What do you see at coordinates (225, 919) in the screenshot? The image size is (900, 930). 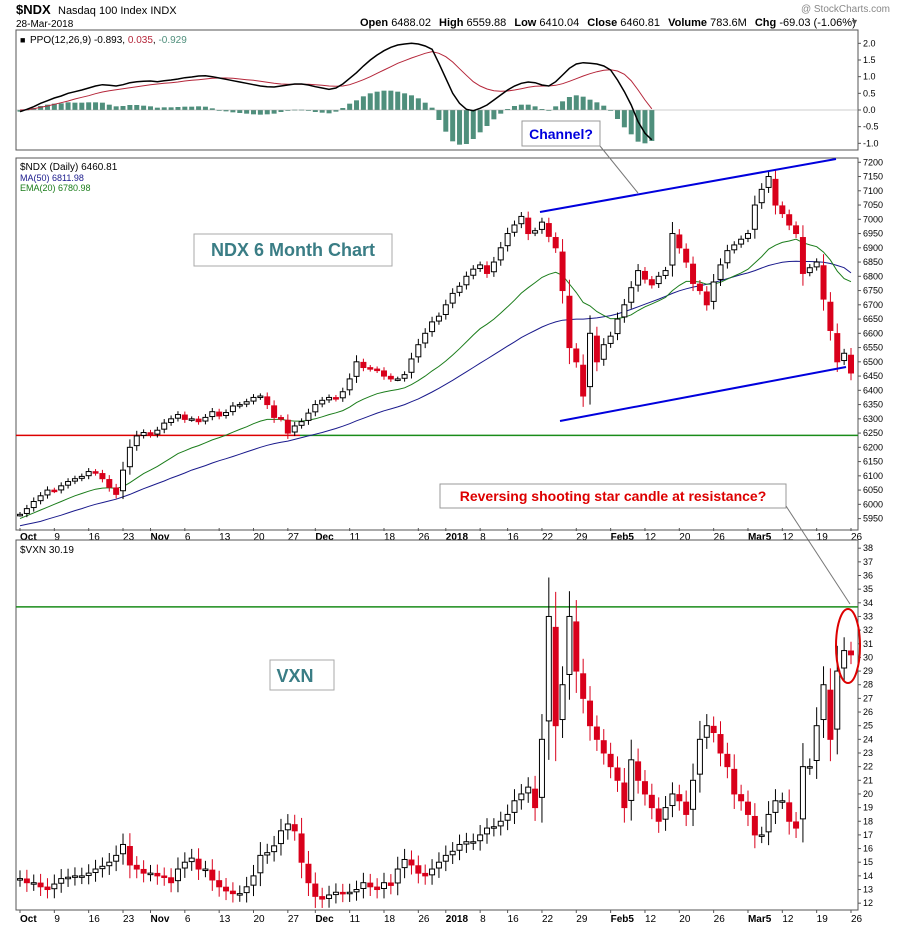 I see `vxn-x-label: 13` at bounding box center [225, 919].